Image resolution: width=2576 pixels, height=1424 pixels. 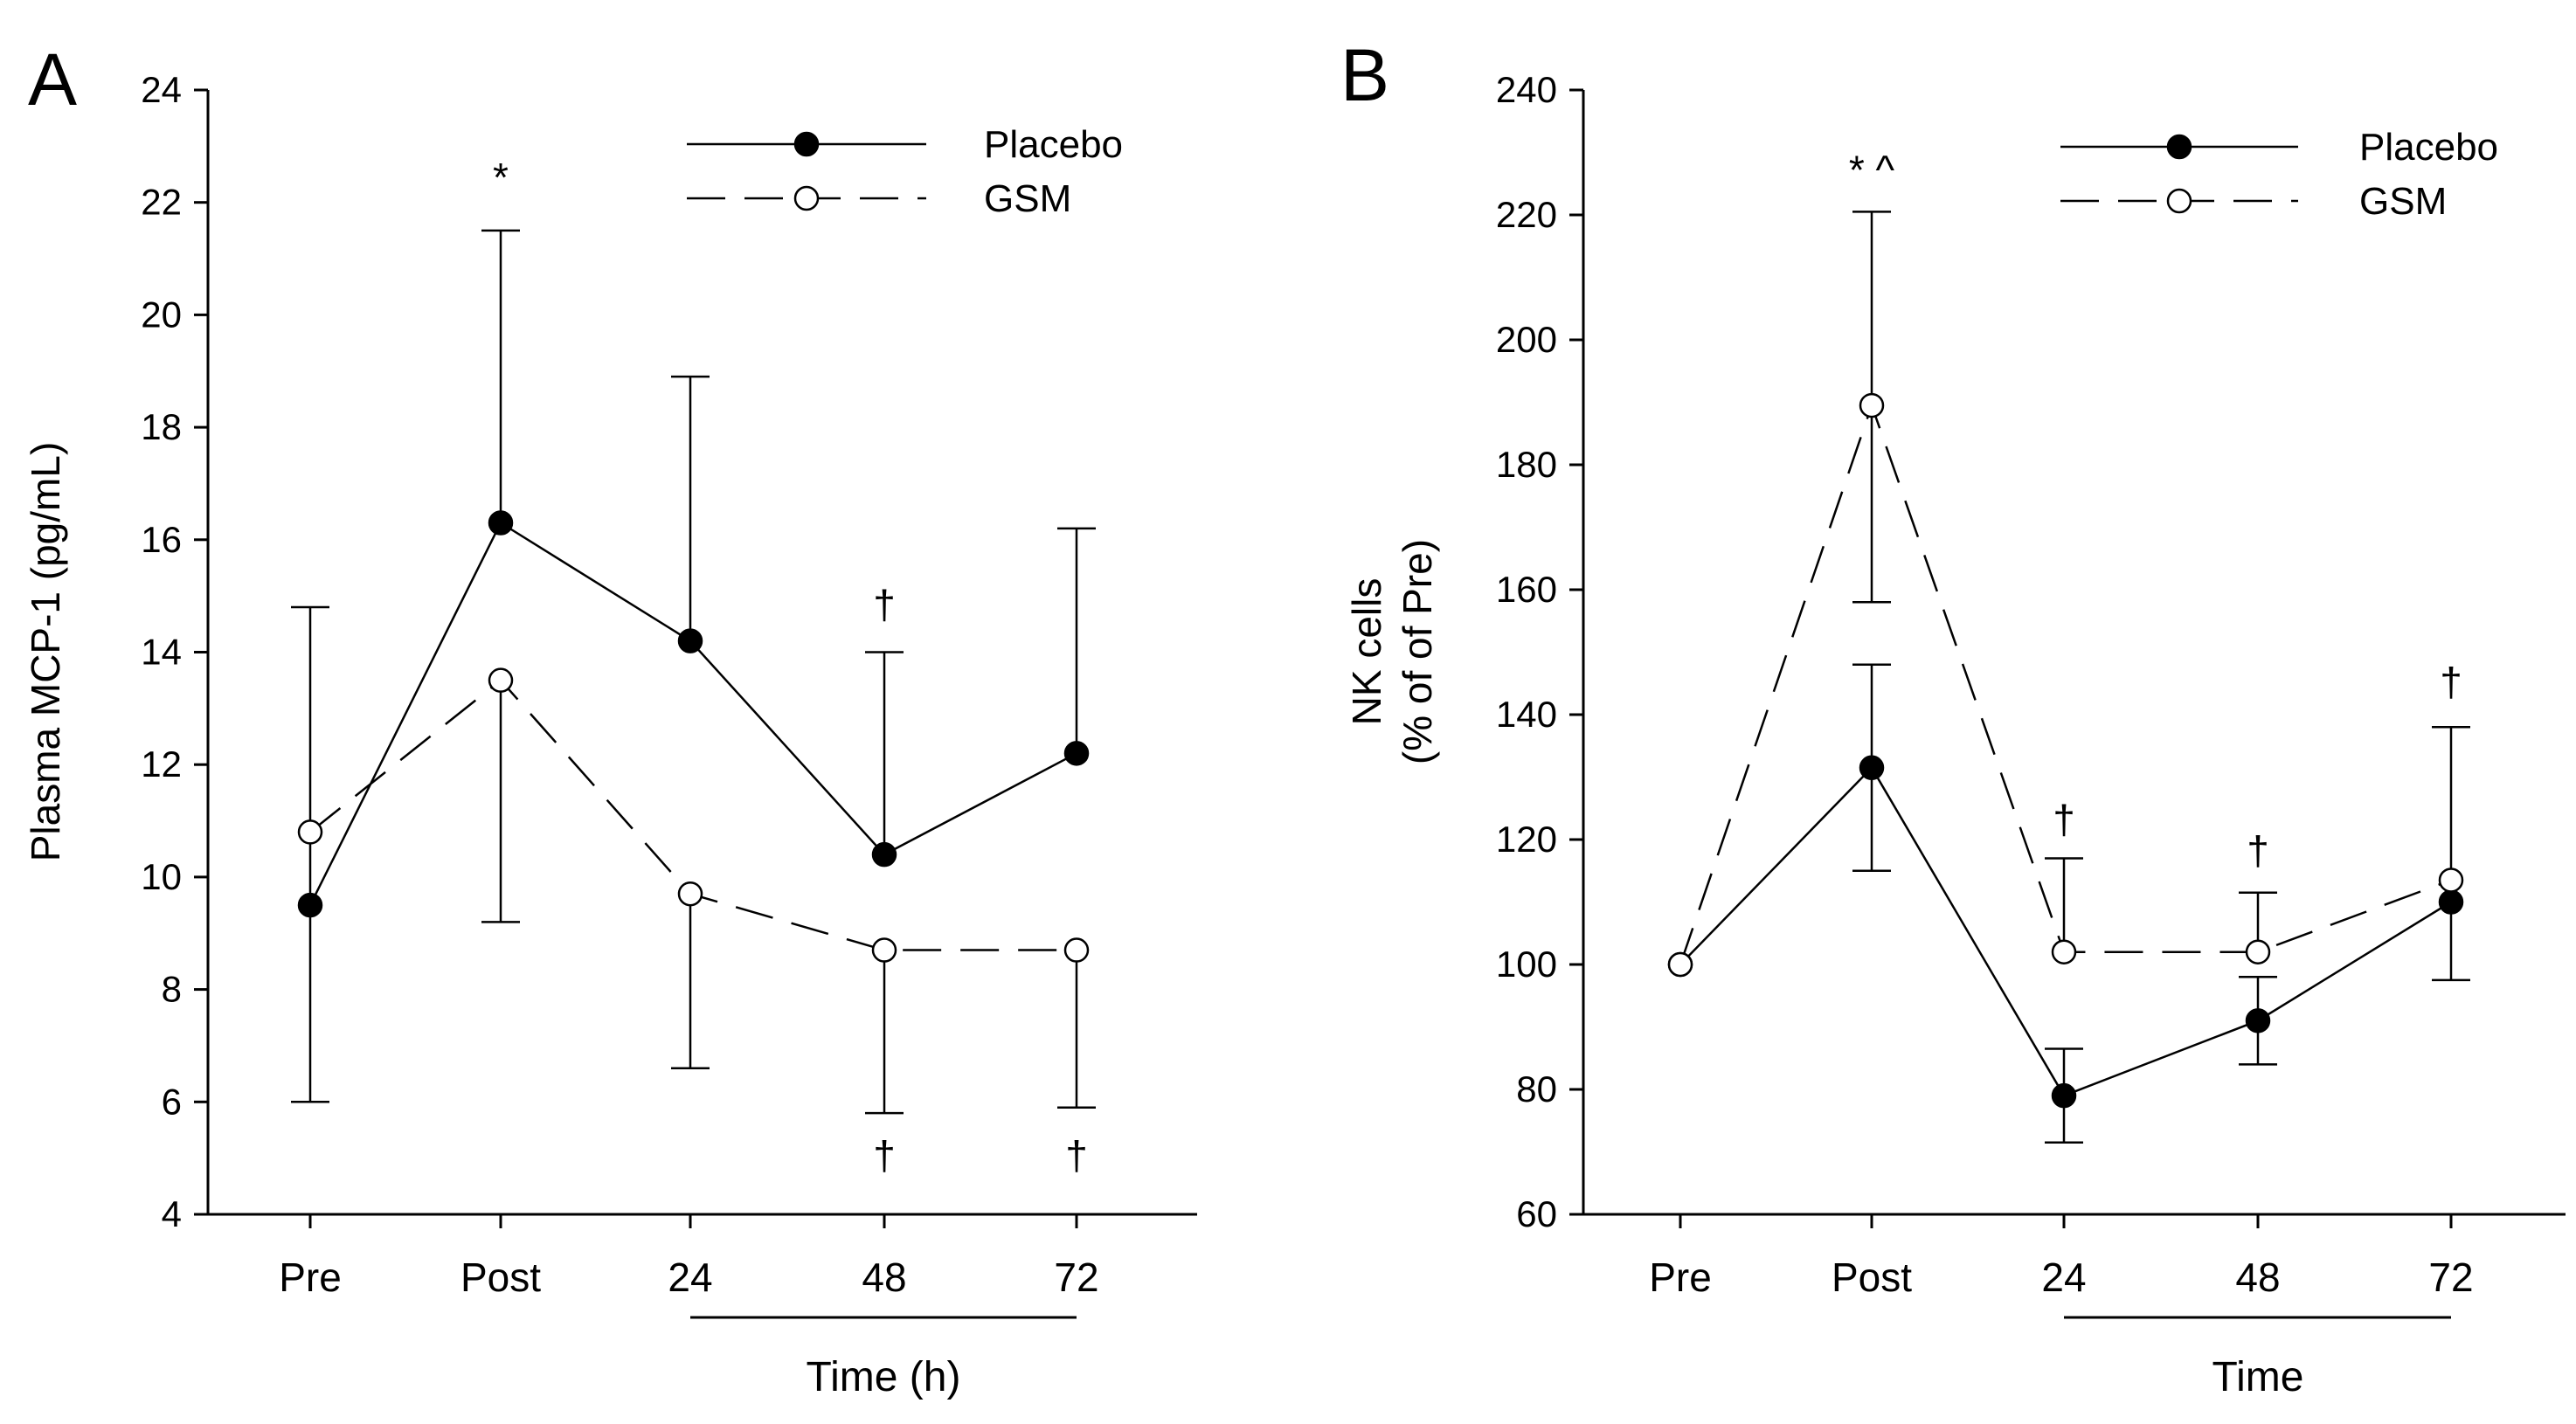 I want to click on panel-b-gsm-series-line, so click(x=2065, y=683).